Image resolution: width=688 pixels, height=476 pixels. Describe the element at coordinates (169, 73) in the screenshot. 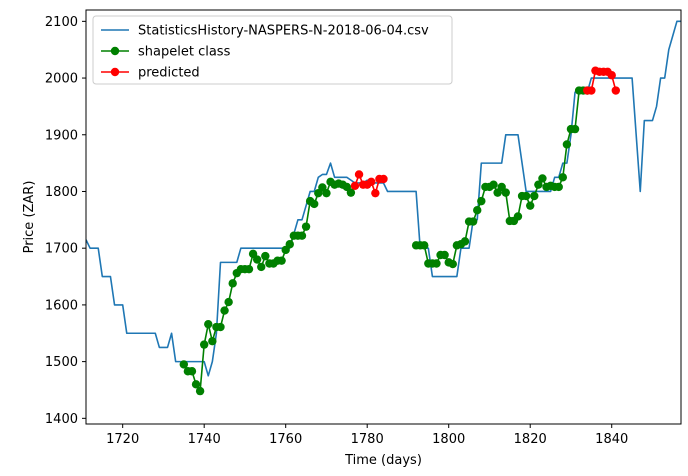

I see `legend-entry-label: predicted` at that location.